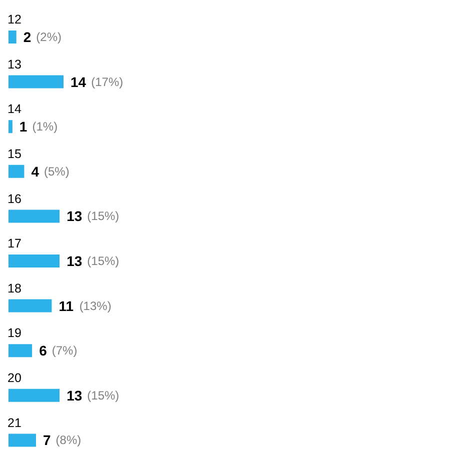 The height and width of the screenshot is (466, 450). Describe the element at coordinates (15, 377) in the screenshot. I see `y-tick-label: 20` at that location.